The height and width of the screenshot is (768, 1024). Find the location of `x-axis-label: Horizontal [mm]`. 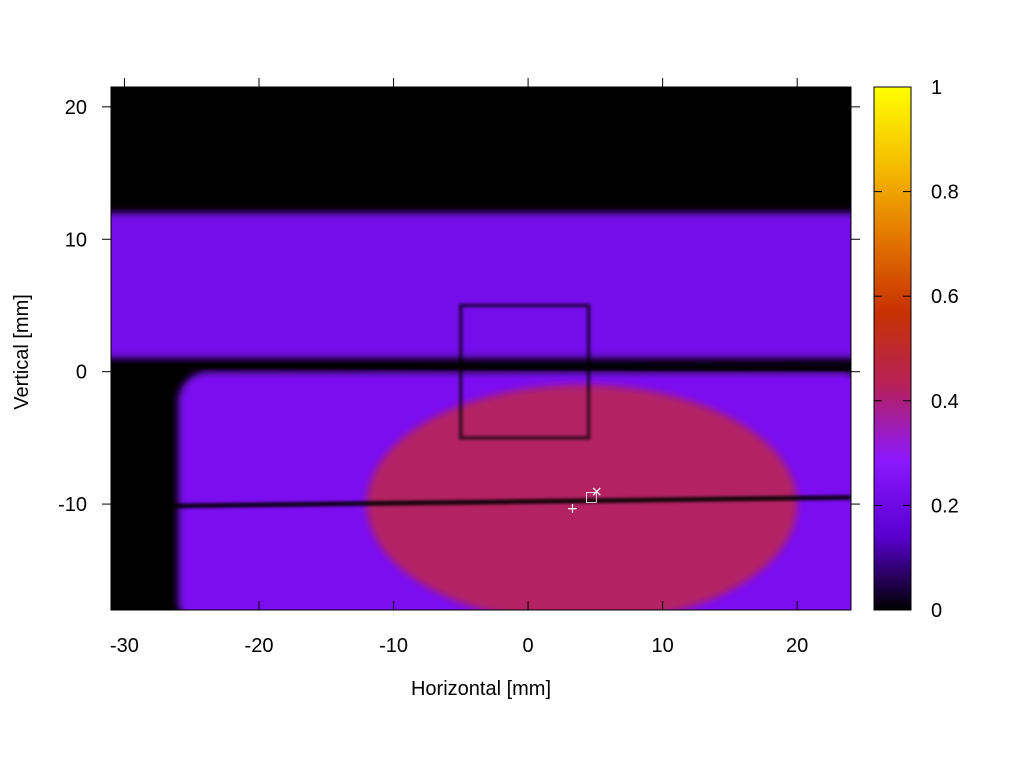

x-axis-label: Horizontal [mm] is located at coordinates (481, 689).